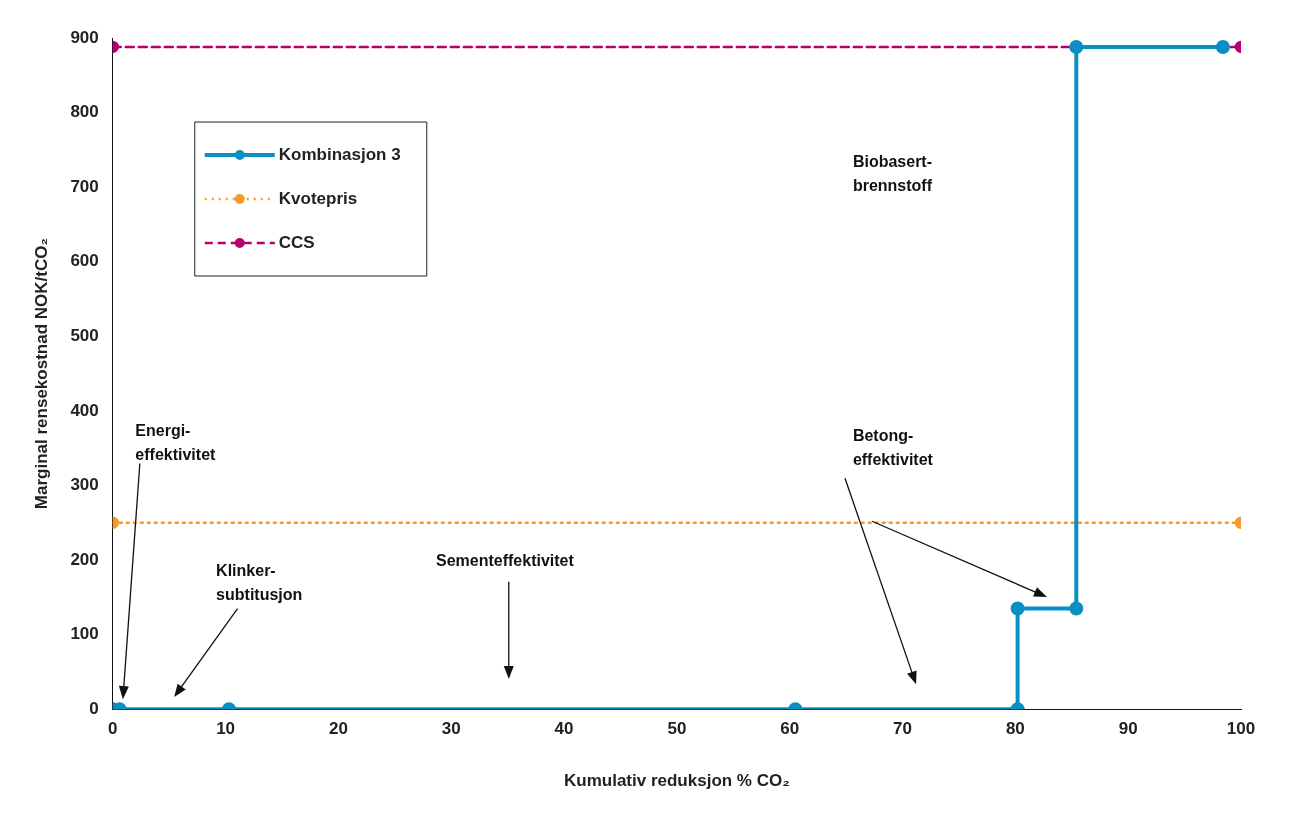 The height and width of the screenshot is (824, 1289). What do you see at coordinates (84, 261) in the screenshot?
I see `y-tick-label: 600` at bounding box center [84, 261].